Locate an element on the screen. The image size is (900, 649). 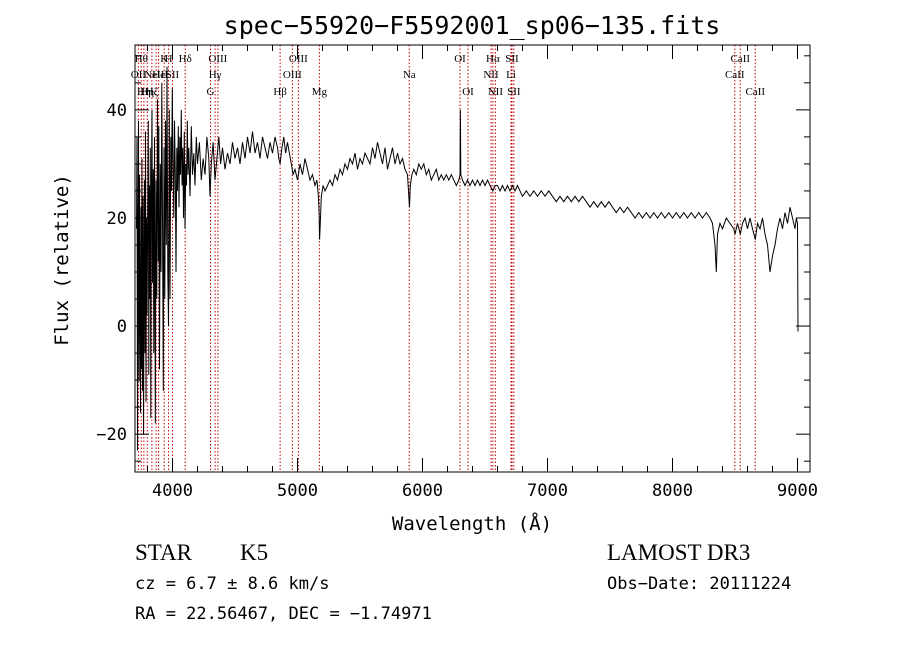
line-label-6: He is located at coordinates (158, 75).